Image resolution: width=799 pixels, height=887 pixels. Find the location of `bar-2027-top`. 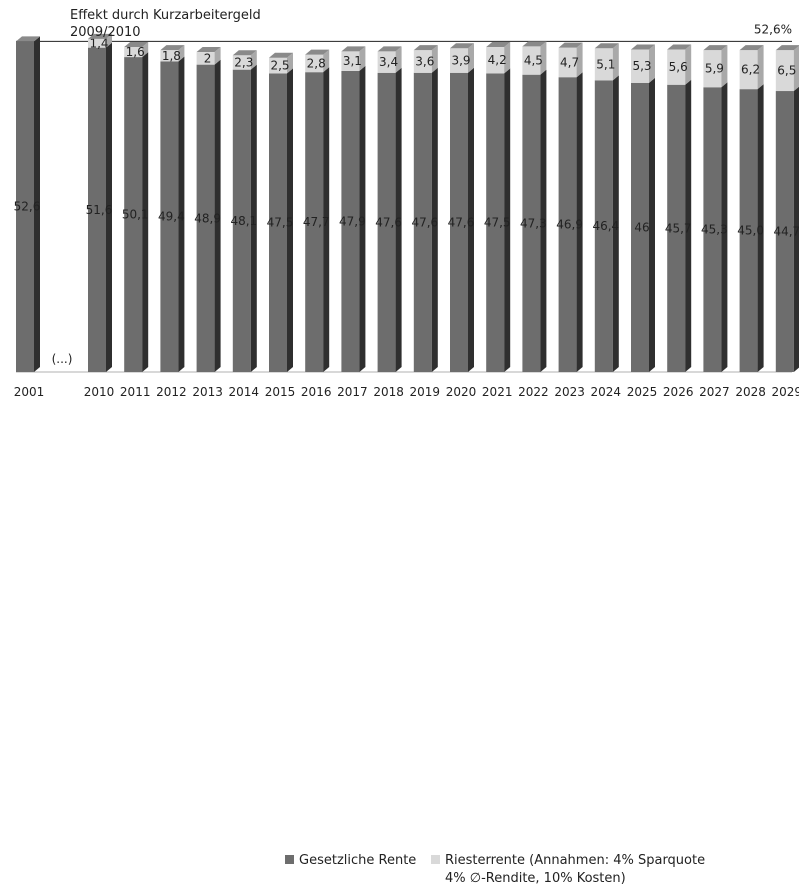

bar-2027-top is located at coordinates (715, 48).